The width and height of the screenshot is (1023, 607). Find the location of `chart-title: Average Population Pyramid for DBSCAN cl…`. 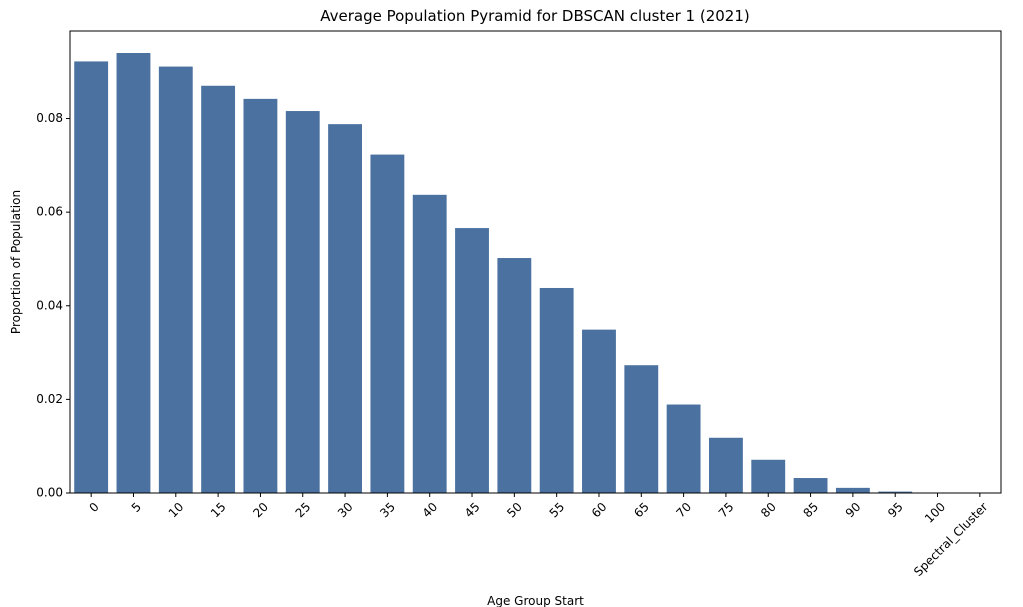

chart-title: Average Population Pyramid for DBSCAN cl… is located at coordinates (534, 16).